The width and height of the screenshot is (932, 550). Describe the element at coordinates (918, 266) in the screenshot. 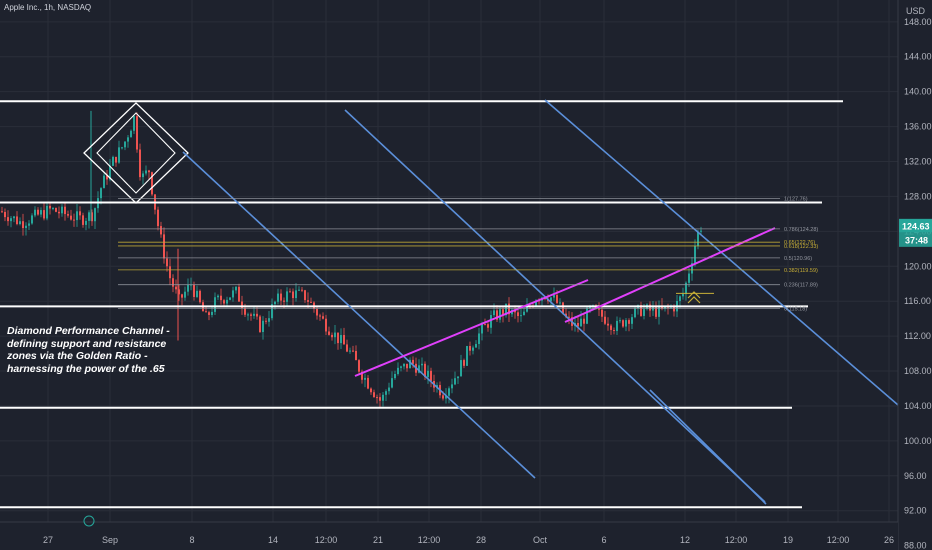

I see `price-tick-label: 120.00` at that location.